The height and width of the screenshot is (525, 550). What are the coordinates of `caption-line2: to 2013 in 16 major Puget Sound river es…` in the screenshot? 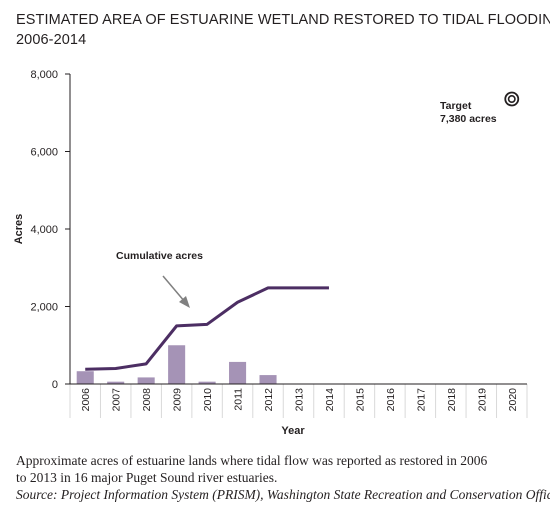 It's located at (147, 477).